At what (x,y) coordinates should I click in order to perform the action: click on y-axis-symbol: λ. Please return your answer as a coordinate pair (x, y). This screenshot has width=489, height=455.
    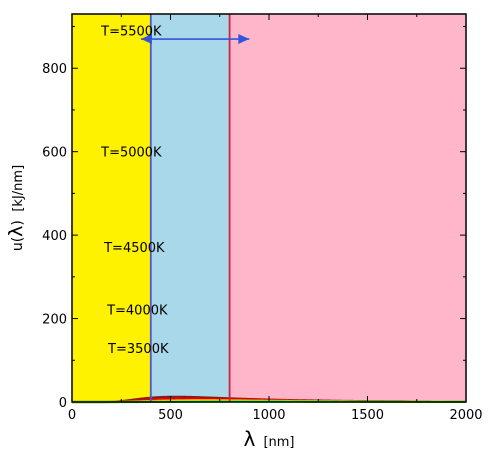
    Looking at the image, I should click on (16, 231).